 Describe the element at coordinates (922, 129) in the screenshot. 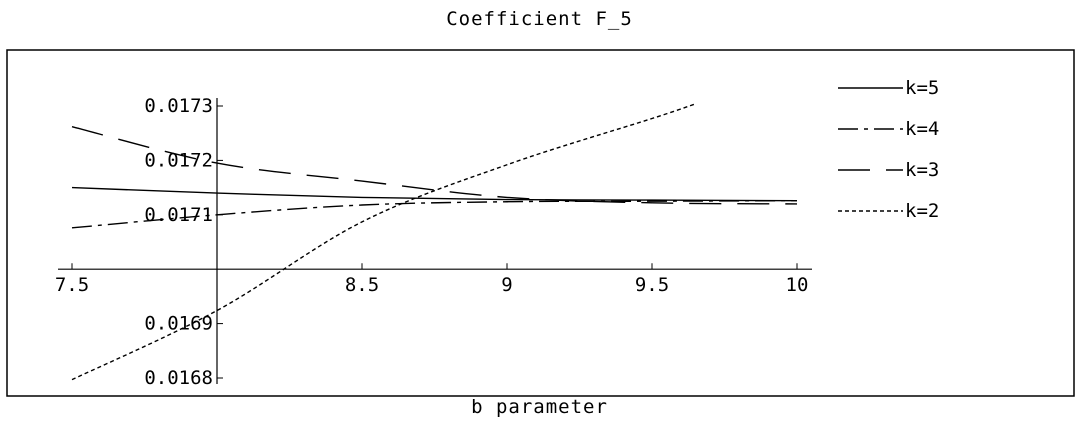

I see `legend-label: k=4` at that location.